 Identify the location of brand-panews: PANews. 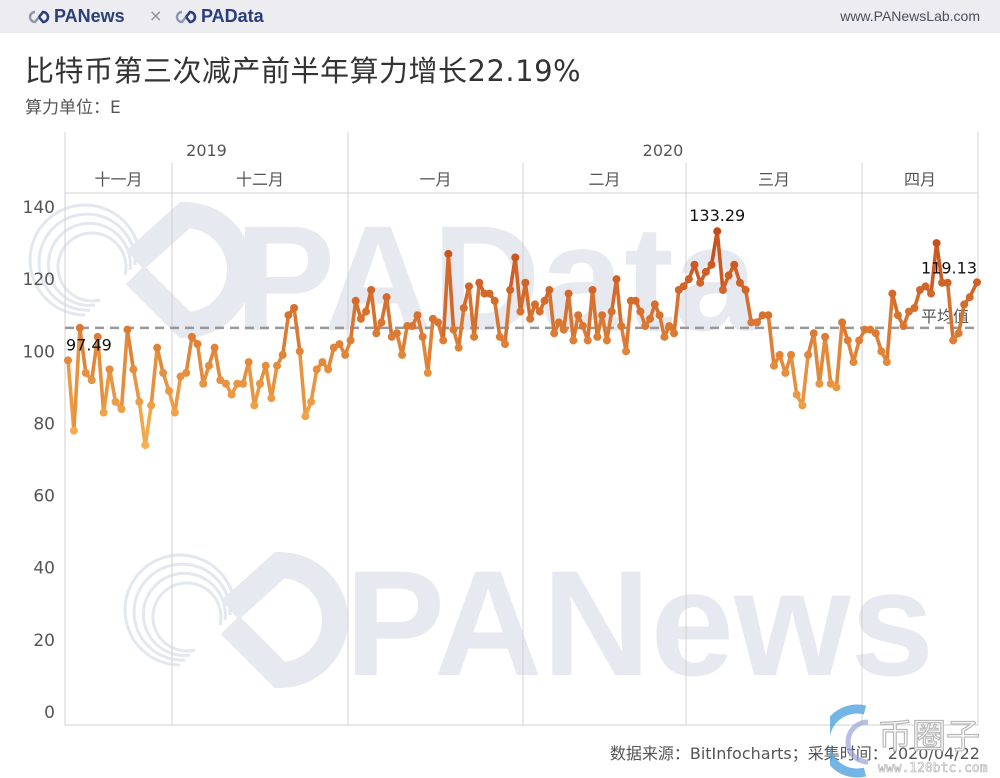
(76, 16).